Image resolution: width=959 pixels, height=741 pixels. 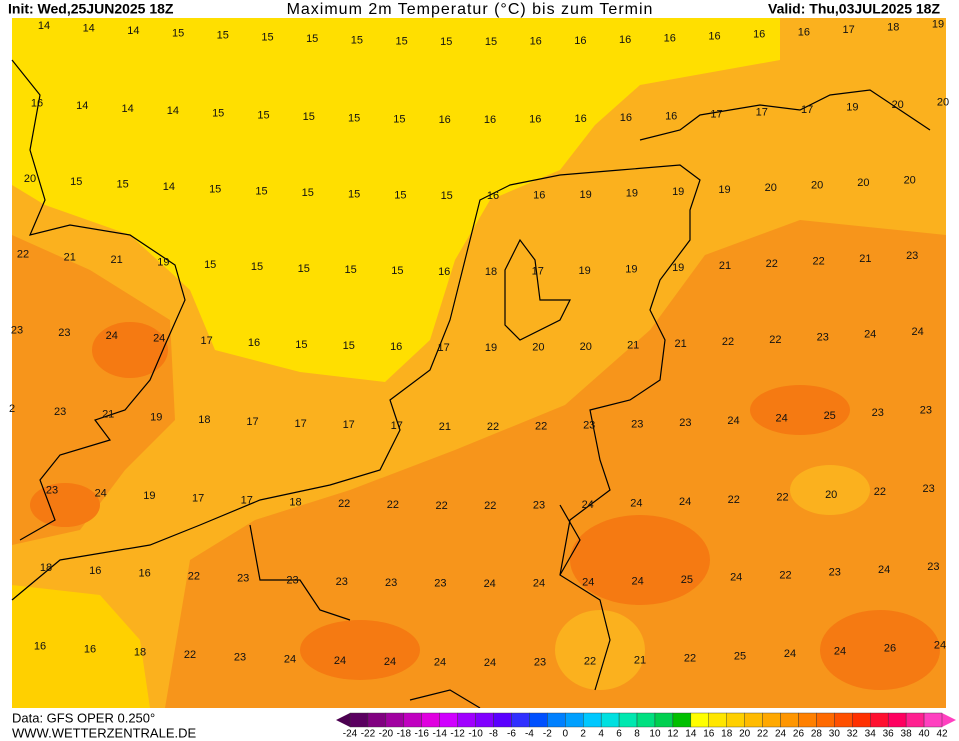 I want to click on colorbar-label: 22, so click(x=763, y=734).